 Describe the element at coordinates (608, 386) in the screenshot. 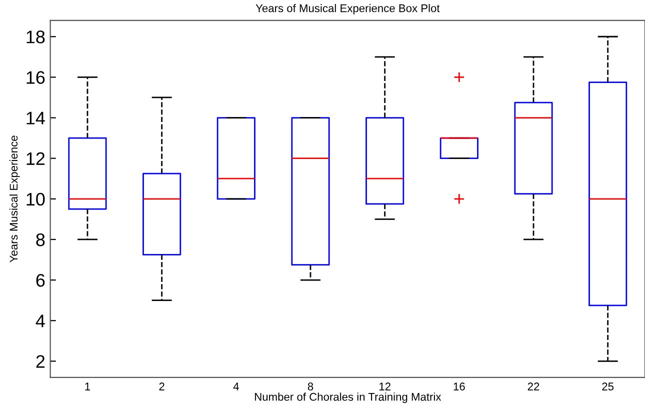

I see `x-tick-label: 25` at that location.